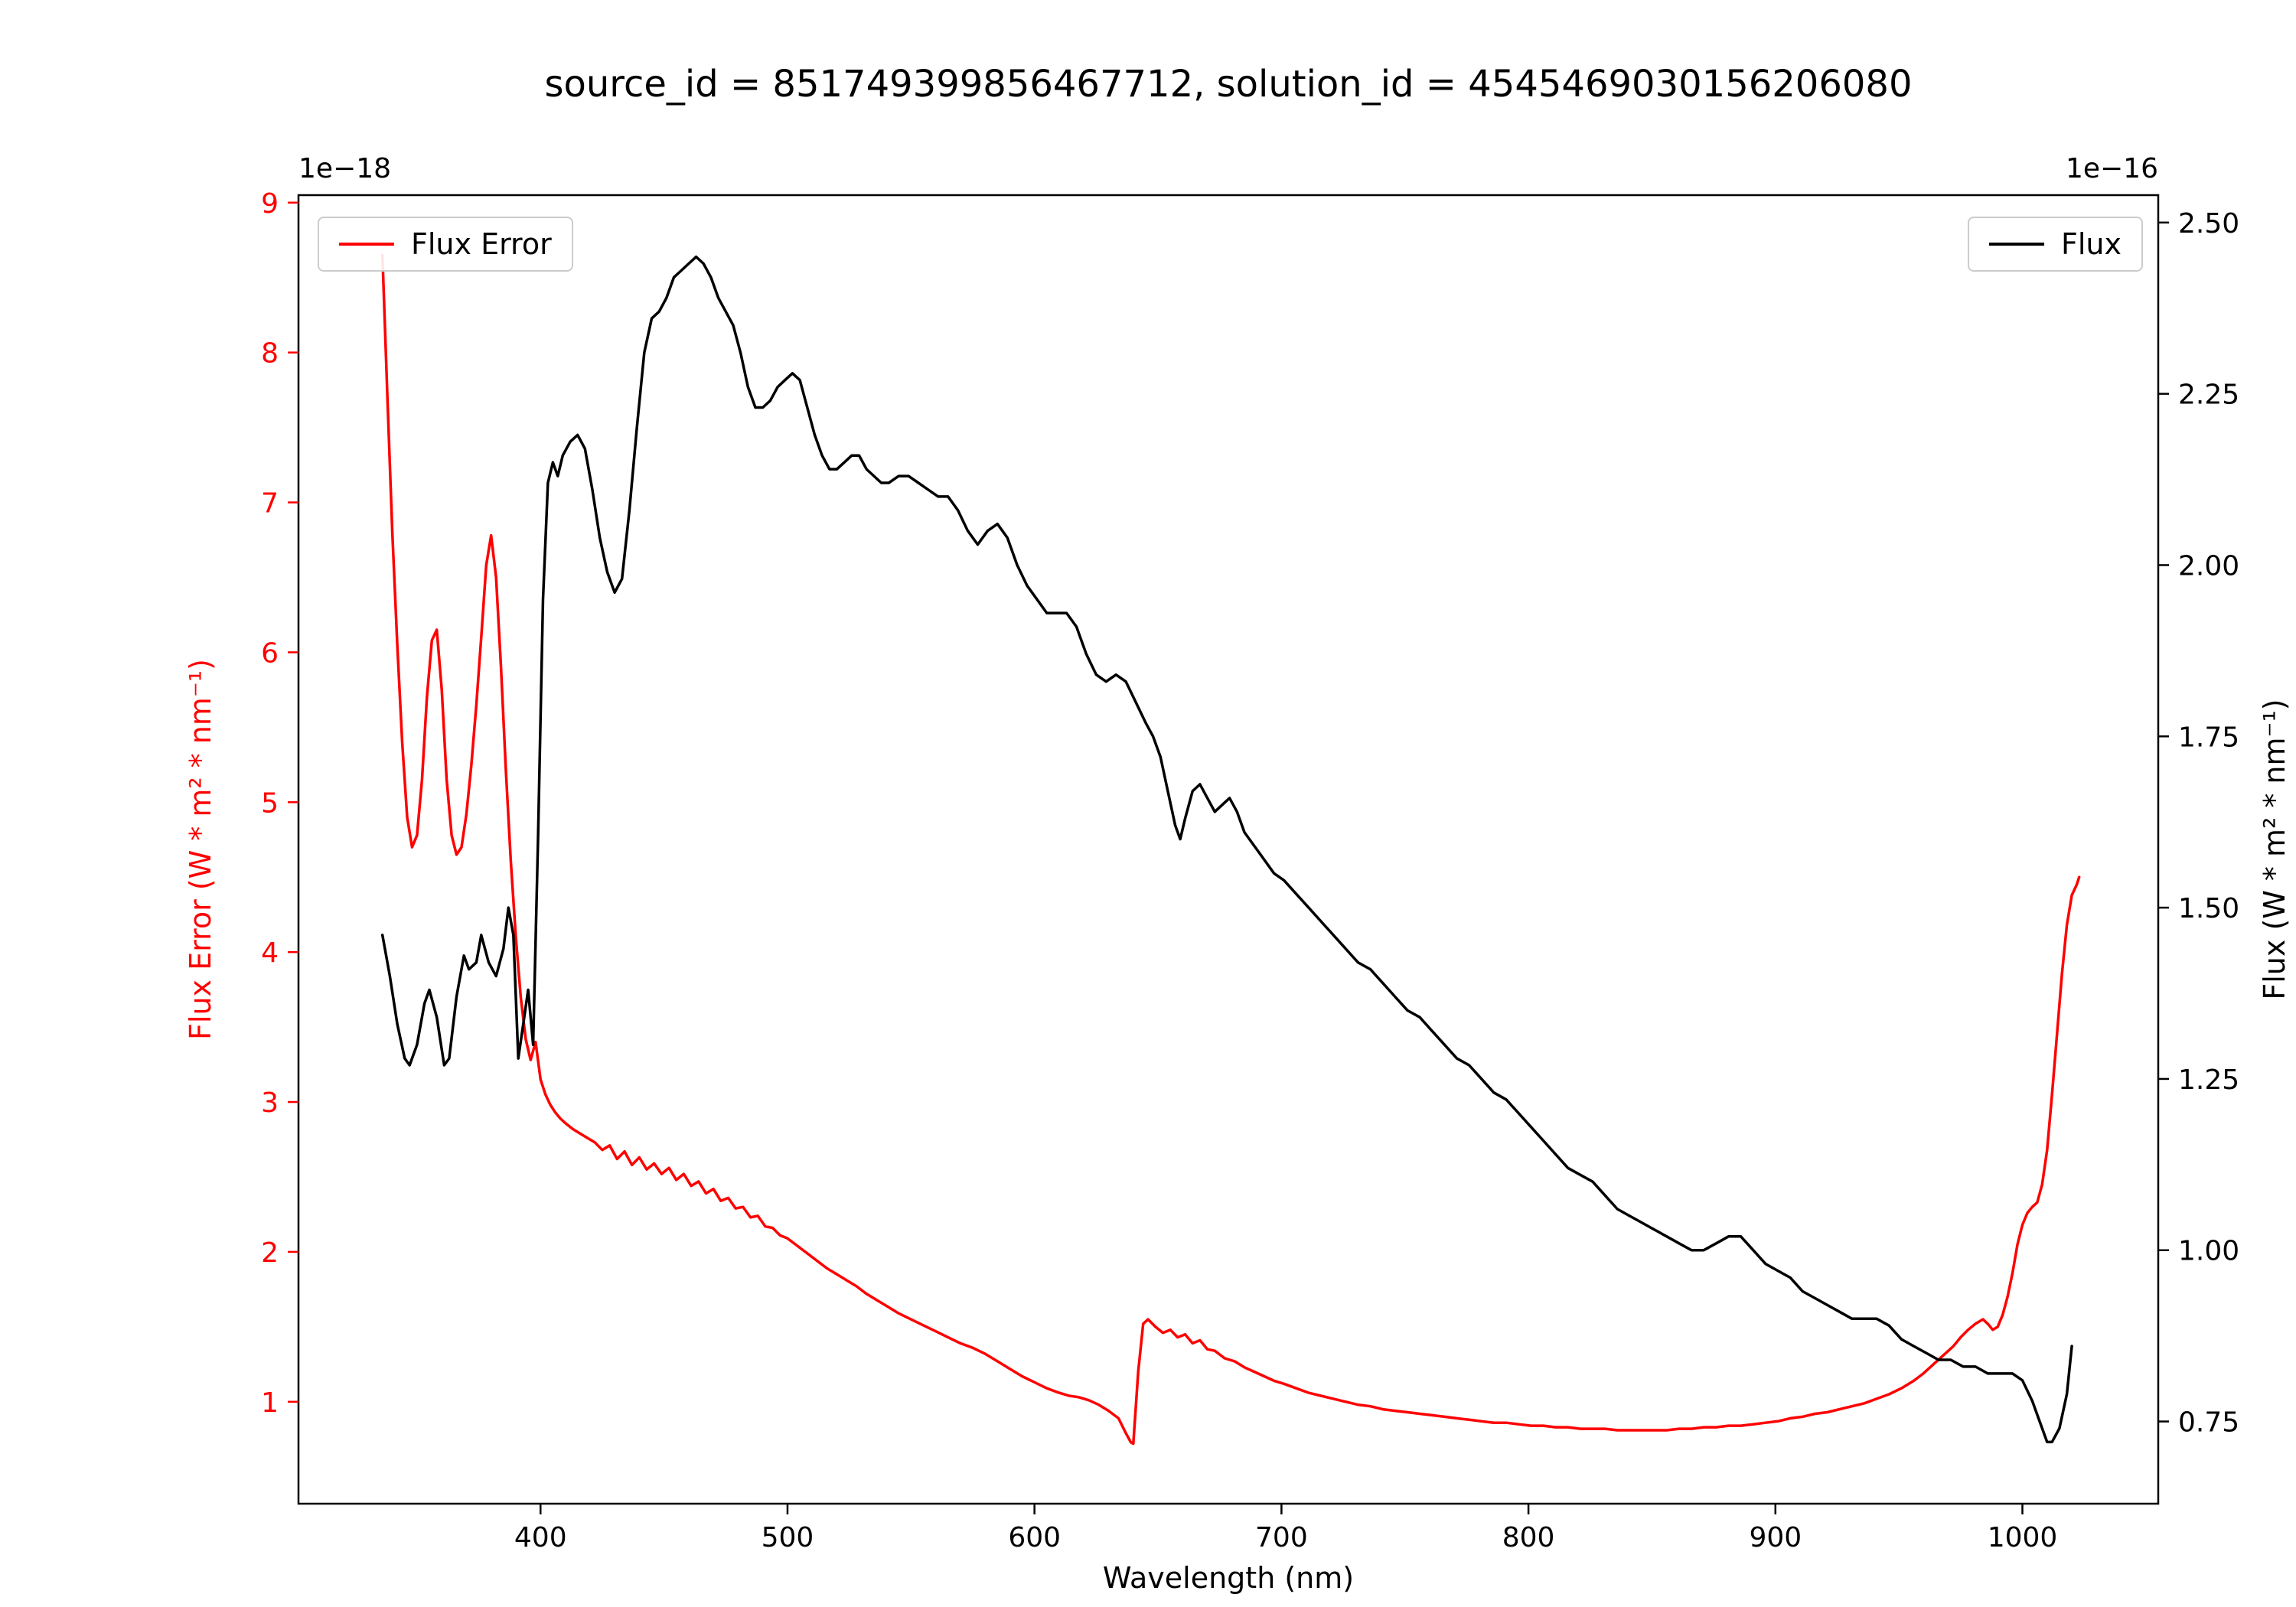 This screenshot has height=1607, width=2296. I want to click on x-axis-label: Wavelength (nm), so click(1228, 1578).